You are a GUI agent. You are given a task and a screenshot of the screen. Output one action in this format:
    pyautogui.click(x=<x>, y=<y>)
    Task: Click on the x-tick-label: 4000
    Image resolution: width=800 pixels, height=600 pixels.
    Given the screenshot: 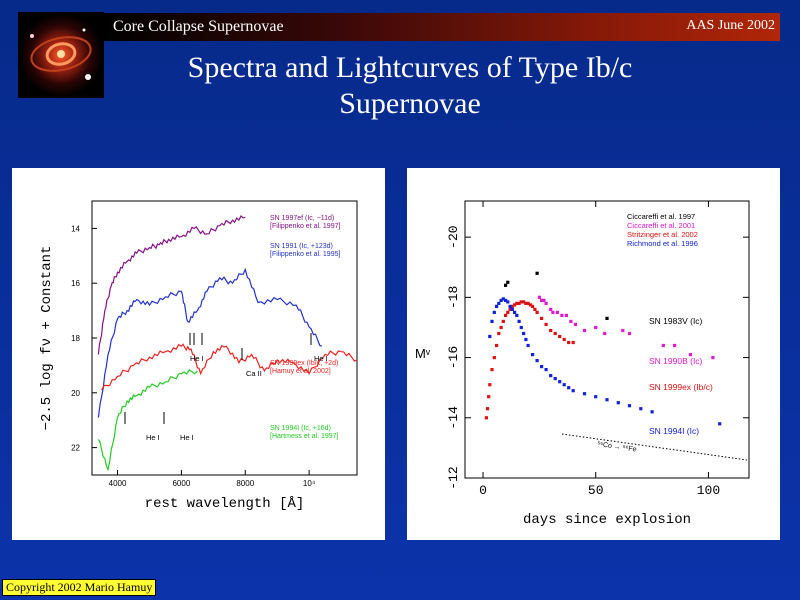 What is the action you would take?
    pyautogui.click(x=118, y=483)
    